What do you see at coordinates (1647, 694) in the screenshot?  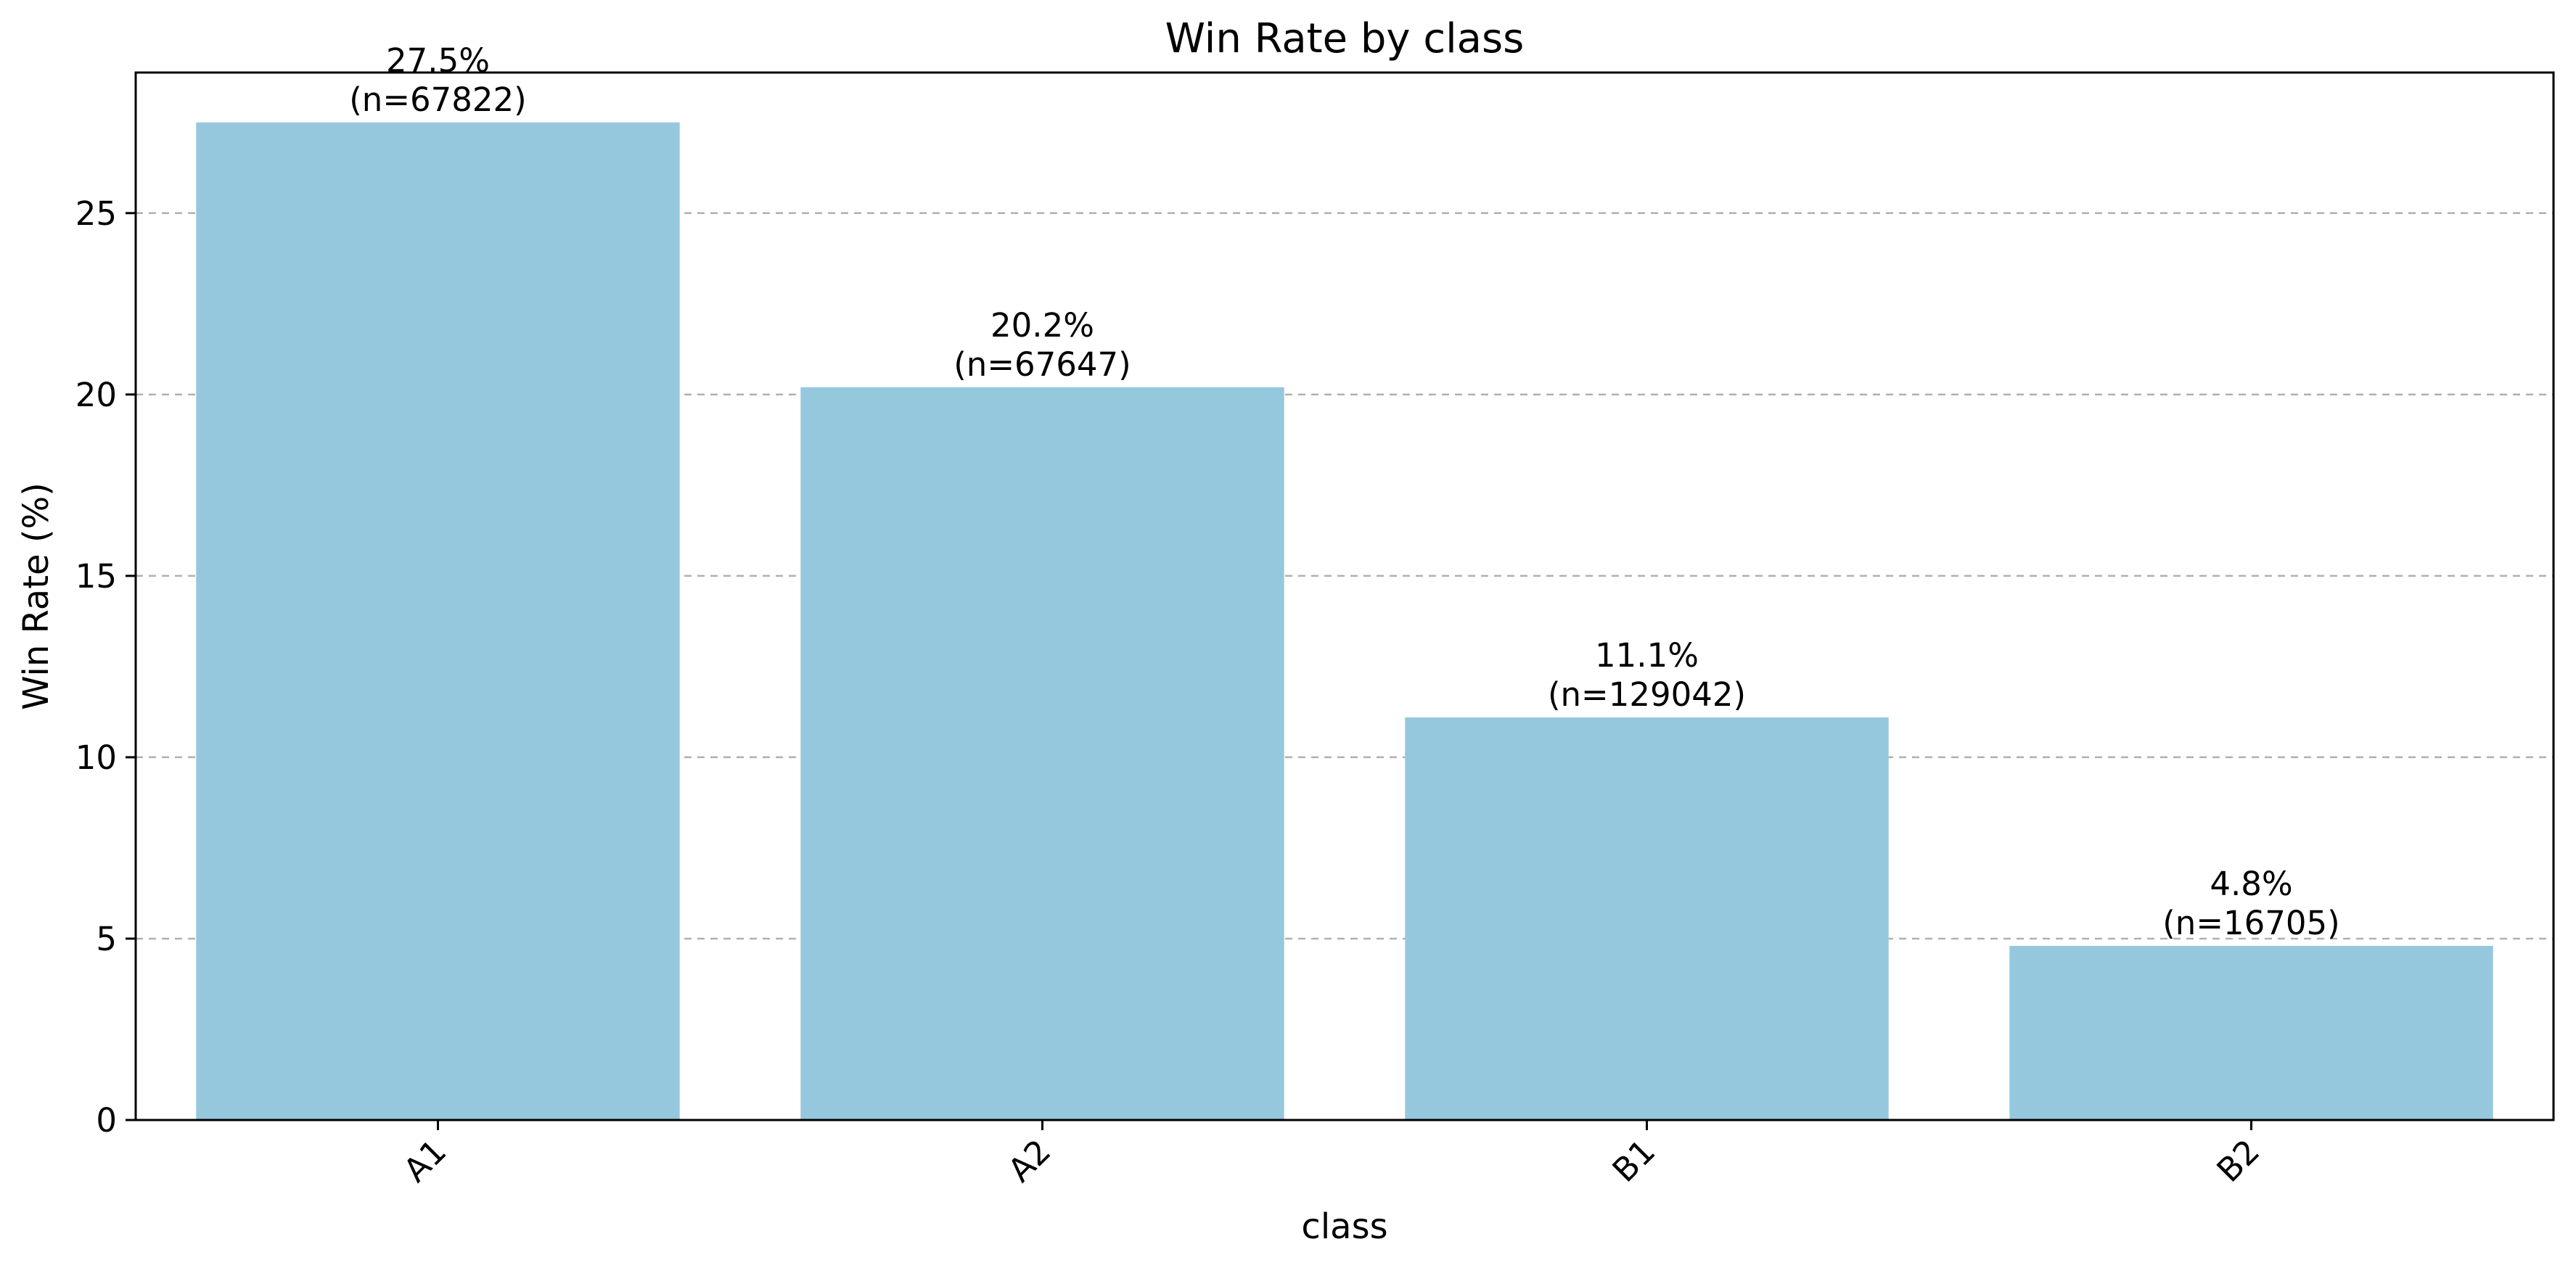 I see `data-label-count-B1: (n=129042)` at bounding box center [1647, 694].